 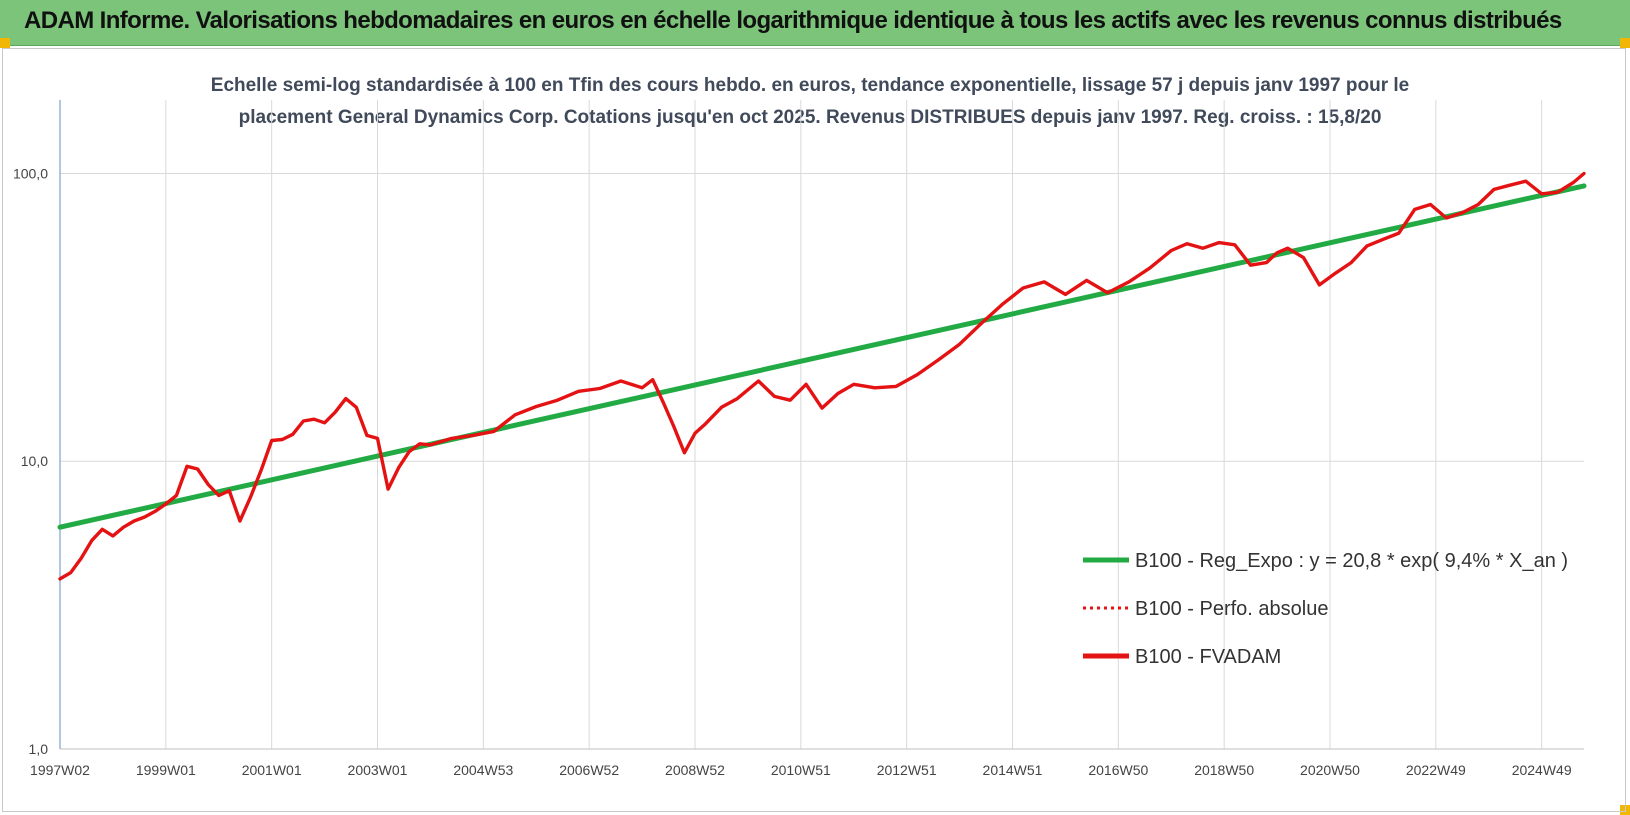 I want to click on x-tick-label: 2008W52, so click(x=695, y=770).